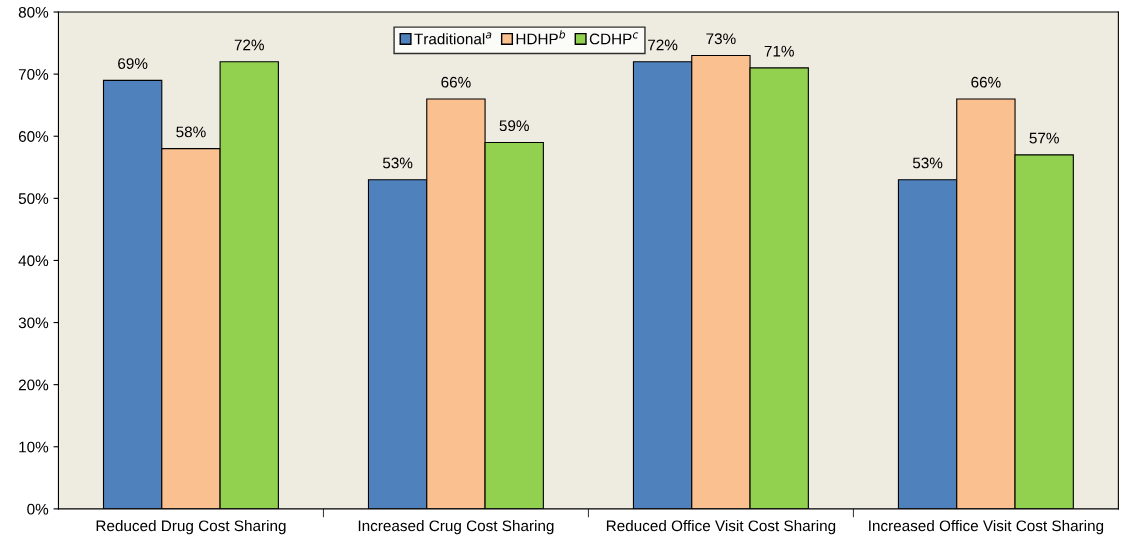  I want to click on data-label: 73%, so click(721, 39).